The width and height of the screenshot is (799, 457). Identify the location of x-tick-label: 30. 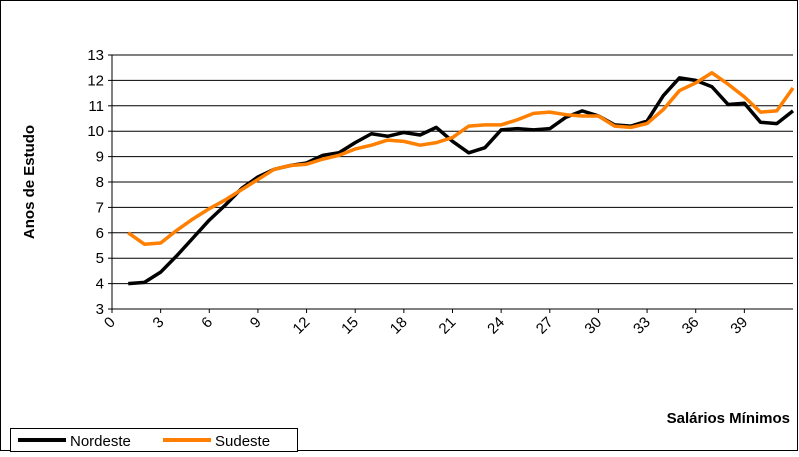
(593, 326).